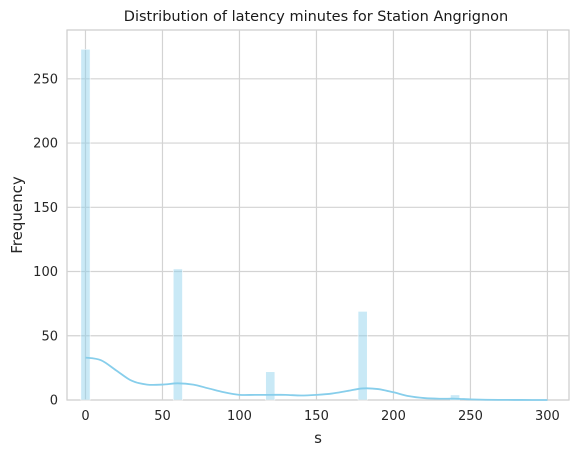 The height and width of the screenshot is (457, 575). What do you see at coordinates (470, 416) in the screenshot?
I see `x-tick-label: 250` at bounding box center [470, 416].